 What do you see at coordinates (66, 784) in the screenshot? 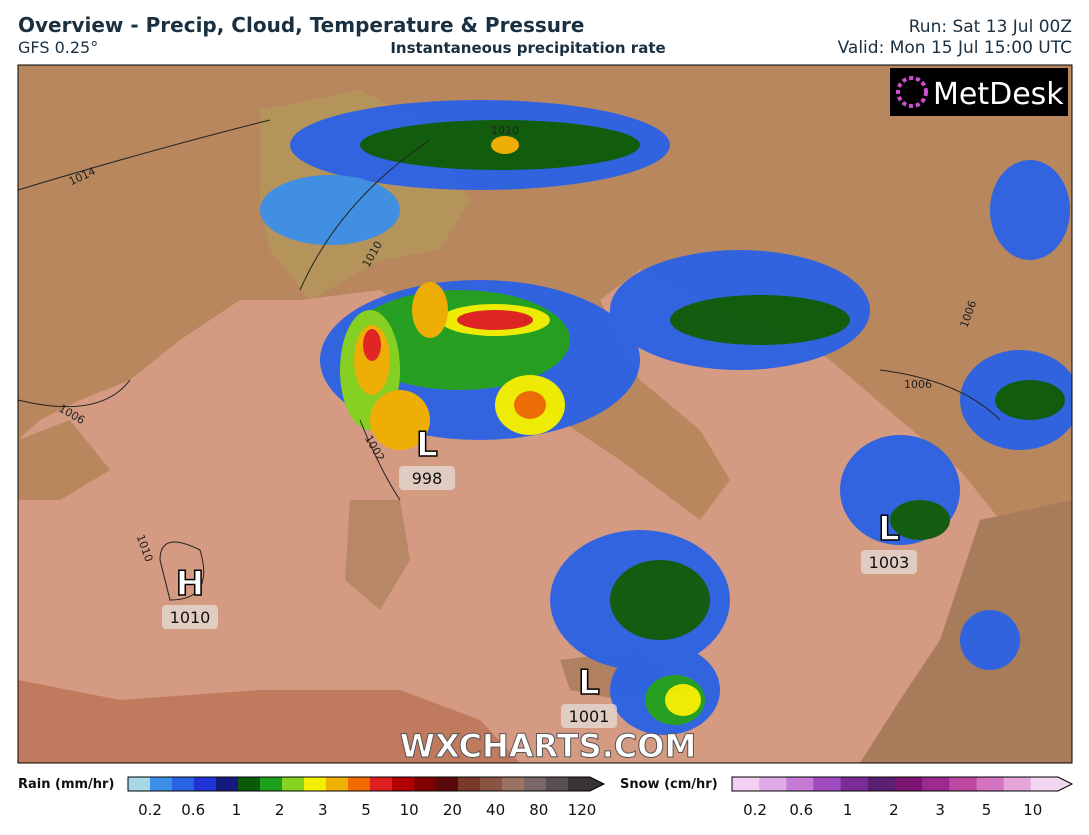
I see `legend-title: Rain (mm/hr)` at bounding box center [66, 784].